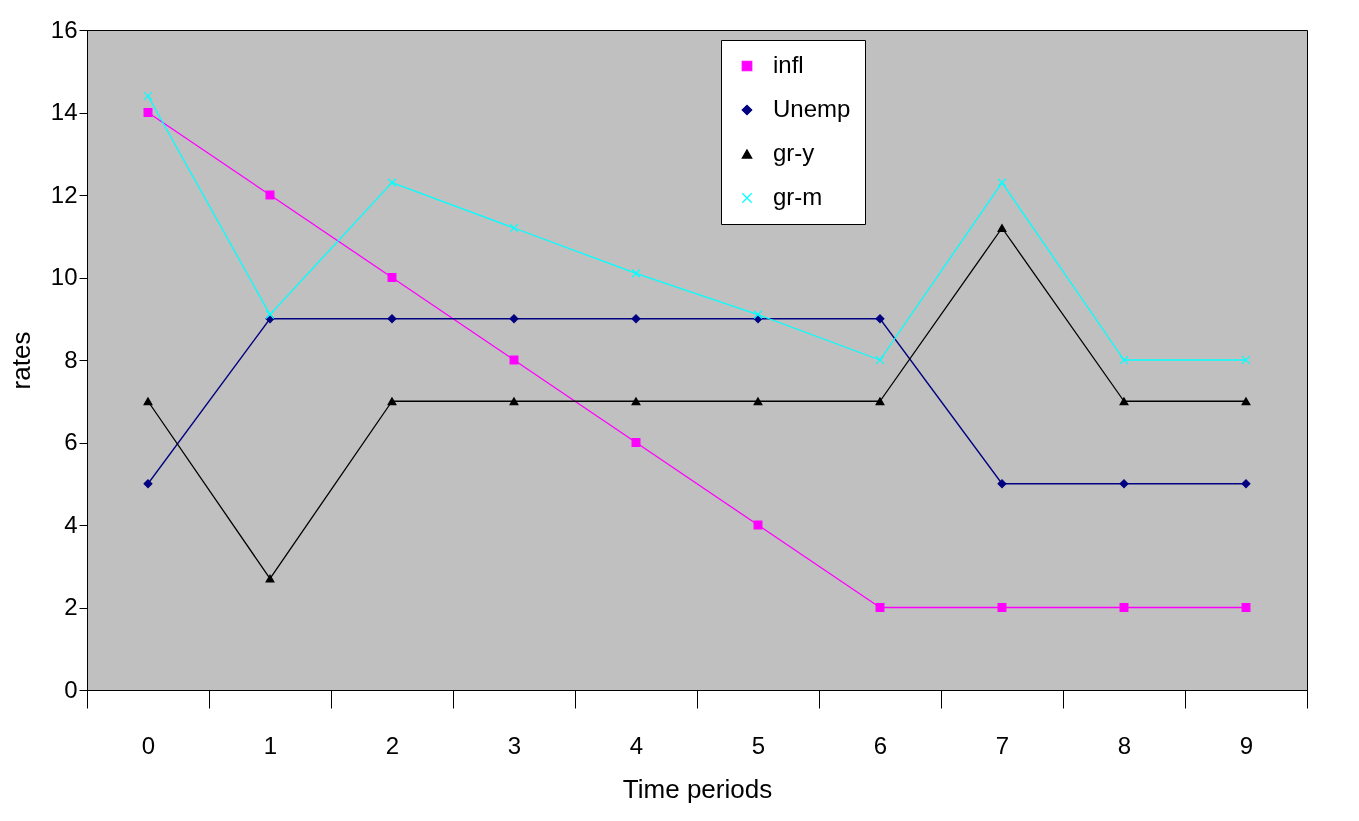 The width and height of the screenshot is (1359, 821). What do you see at coordinates (798, 196) in the screenshot?
I see `legend-label: gr-m` at bounding box center [798, 196].